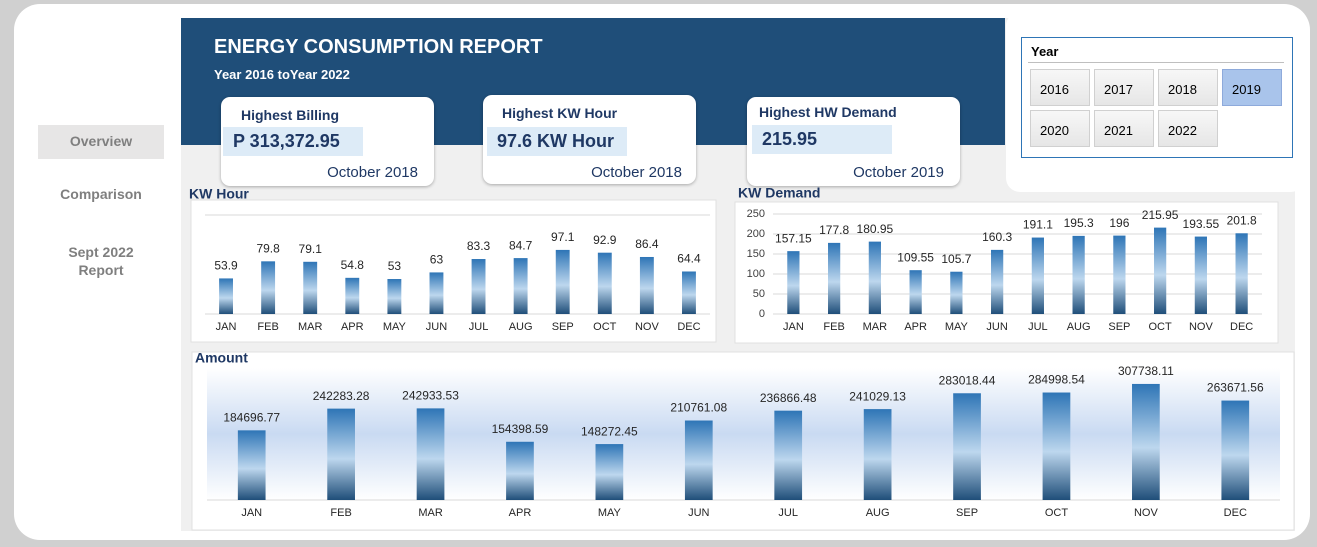 The width and height of the screenshot is (1317, 547). What do you see at coordinates (282, 74) in the screenshot?
I see `report-subtitle: Year 2016 toYear 2022` at bounding box center [282, 74].